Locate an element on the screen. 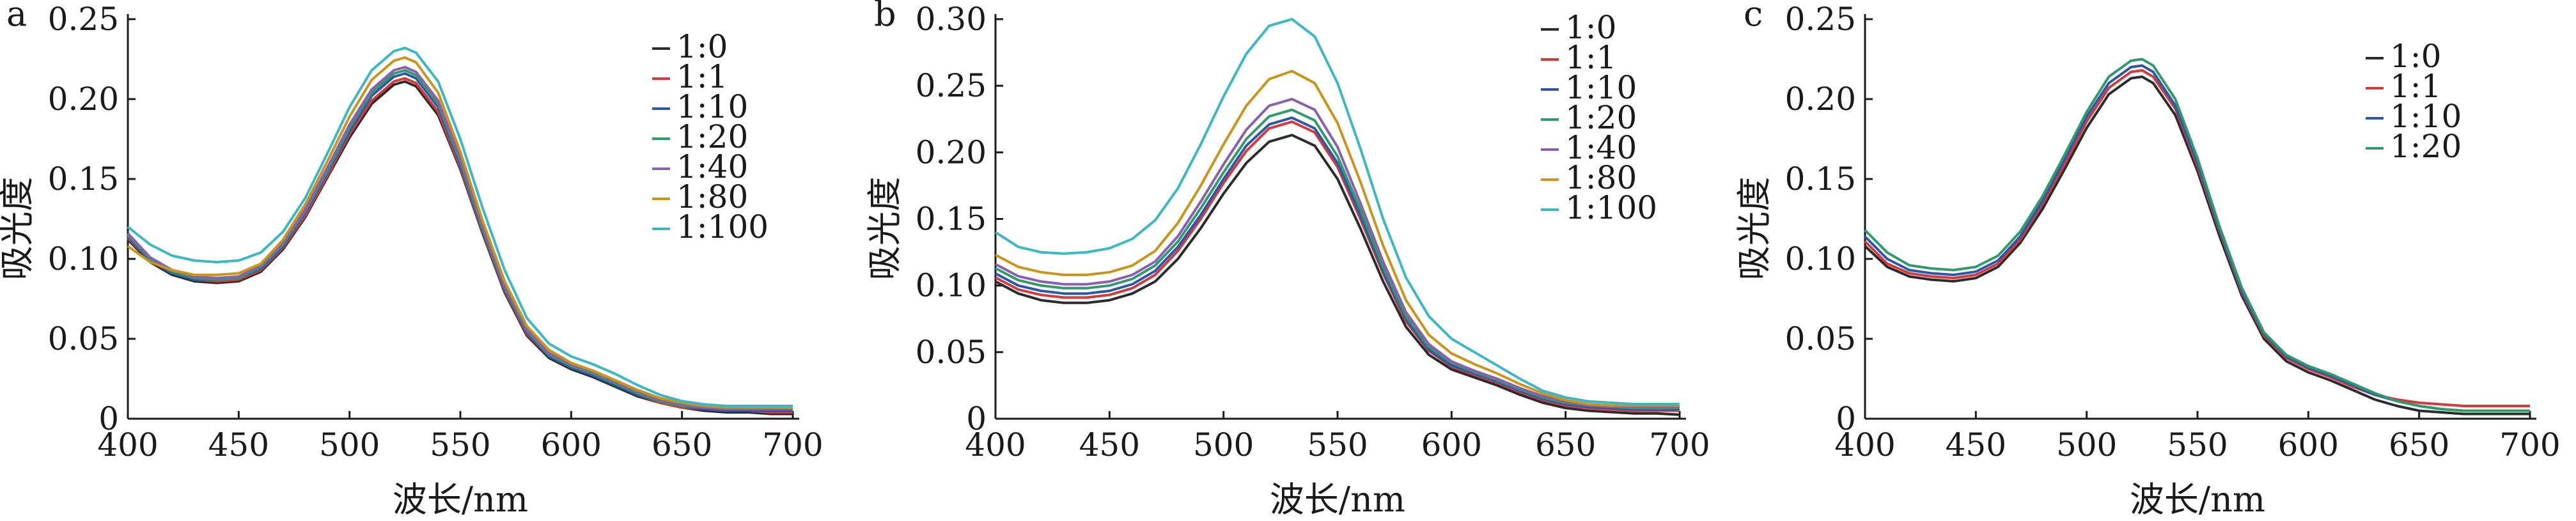 This screenshot has width=2576, height=521. panel-letter: b is located at coordinates (885, 17).